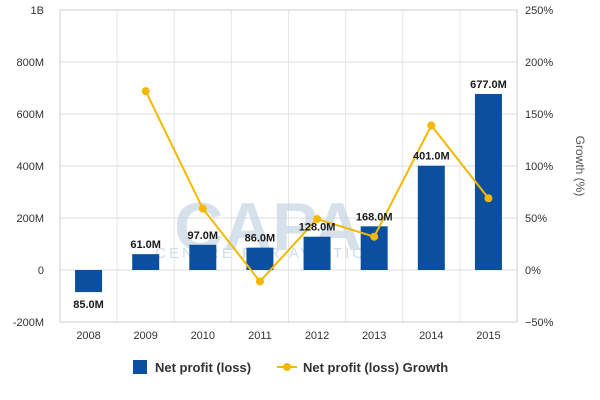 The height and width of the screenshot is (400, 600). Describe the element at coordinates (431, 217) in the screenshot. I see `bar-2014` at that location.